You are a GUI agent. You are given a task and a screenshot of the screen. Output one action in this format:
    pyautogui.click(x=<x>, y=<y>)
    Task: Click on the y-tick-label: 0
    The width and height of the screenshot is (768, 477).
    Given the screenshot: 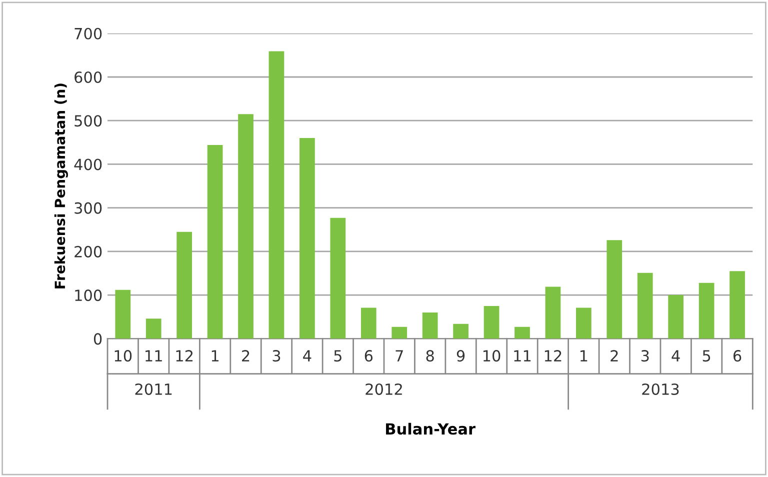 What is the action you would take?
    pyautogui.click(x=98, y=339)
    